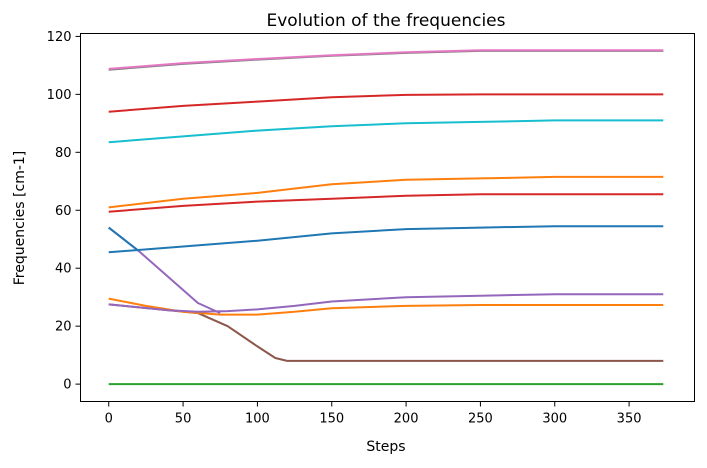 Image resolution: width=707 pixels, height=468 pixels. What do you see at coordinates (59, 95) in the screenshot?
I see `y-tick-label-5: 100` at bounding box center [59, 95].